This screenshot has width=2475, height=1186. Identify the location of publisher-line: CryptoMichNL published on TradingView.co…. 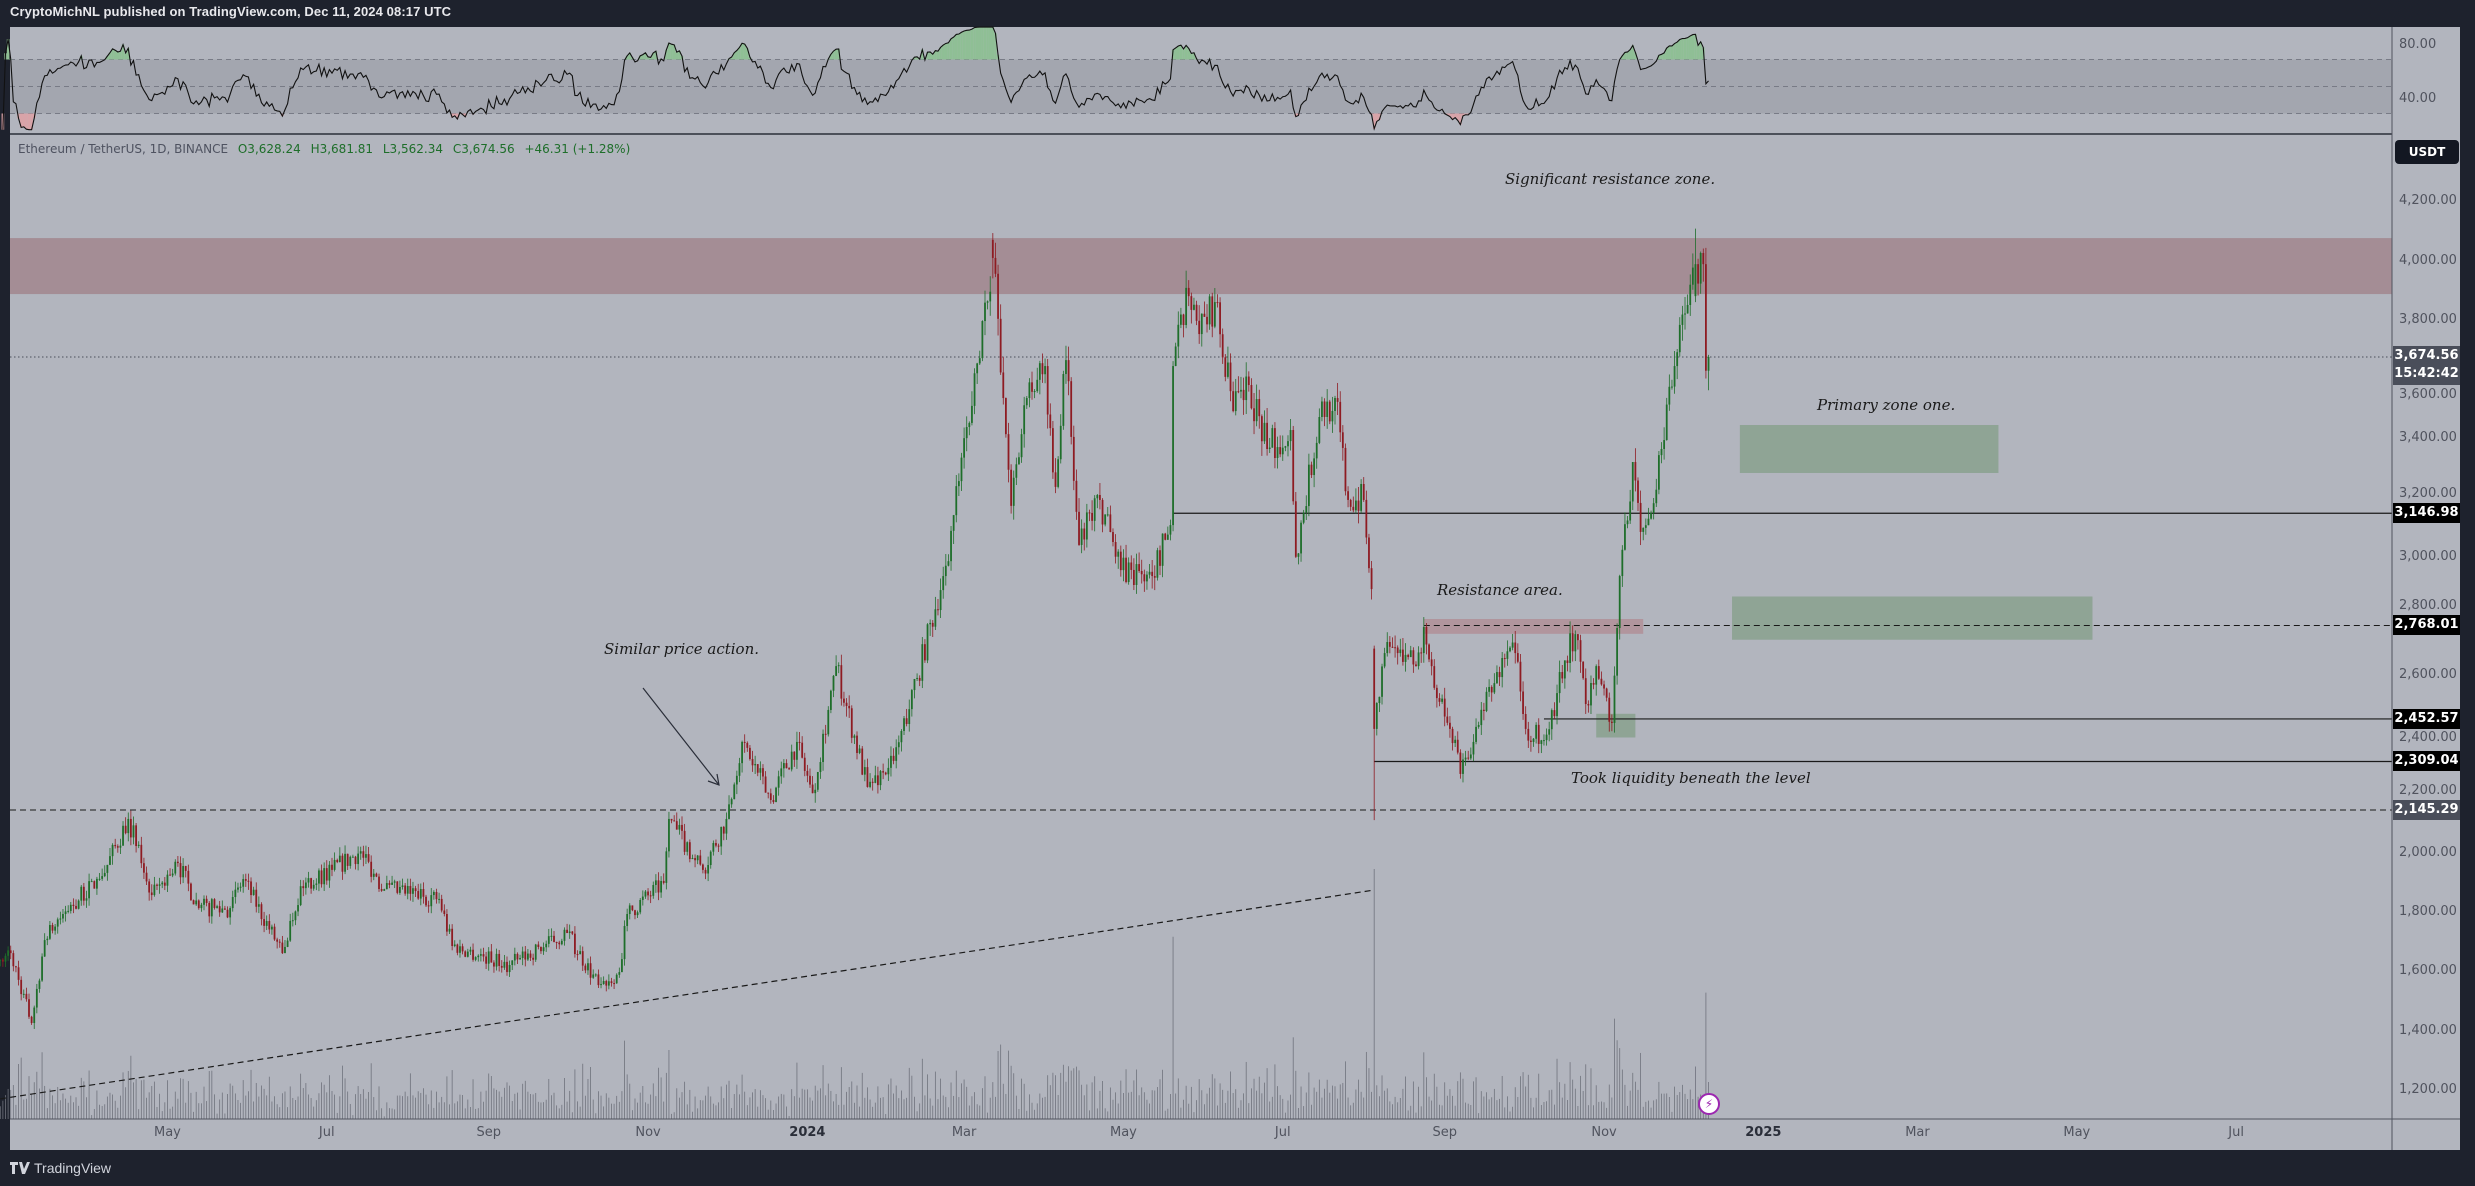
(231, 11).